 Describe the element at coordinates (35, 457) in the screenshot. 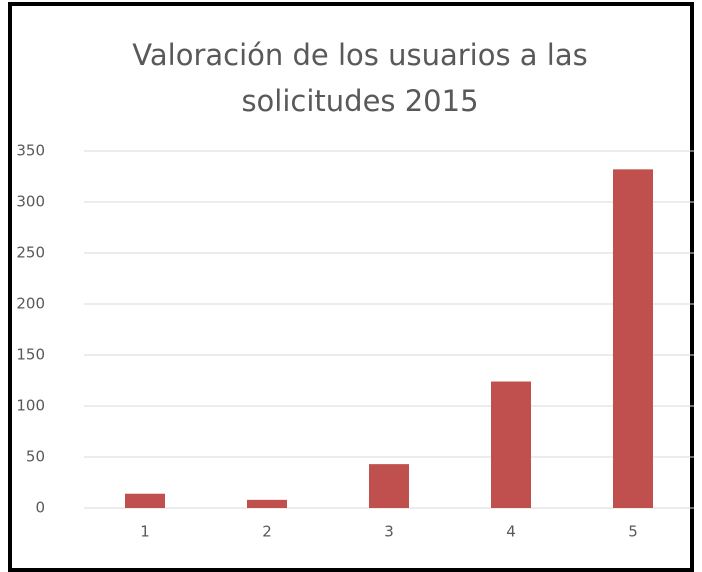

I see `y-tick-label: 50` at that location.